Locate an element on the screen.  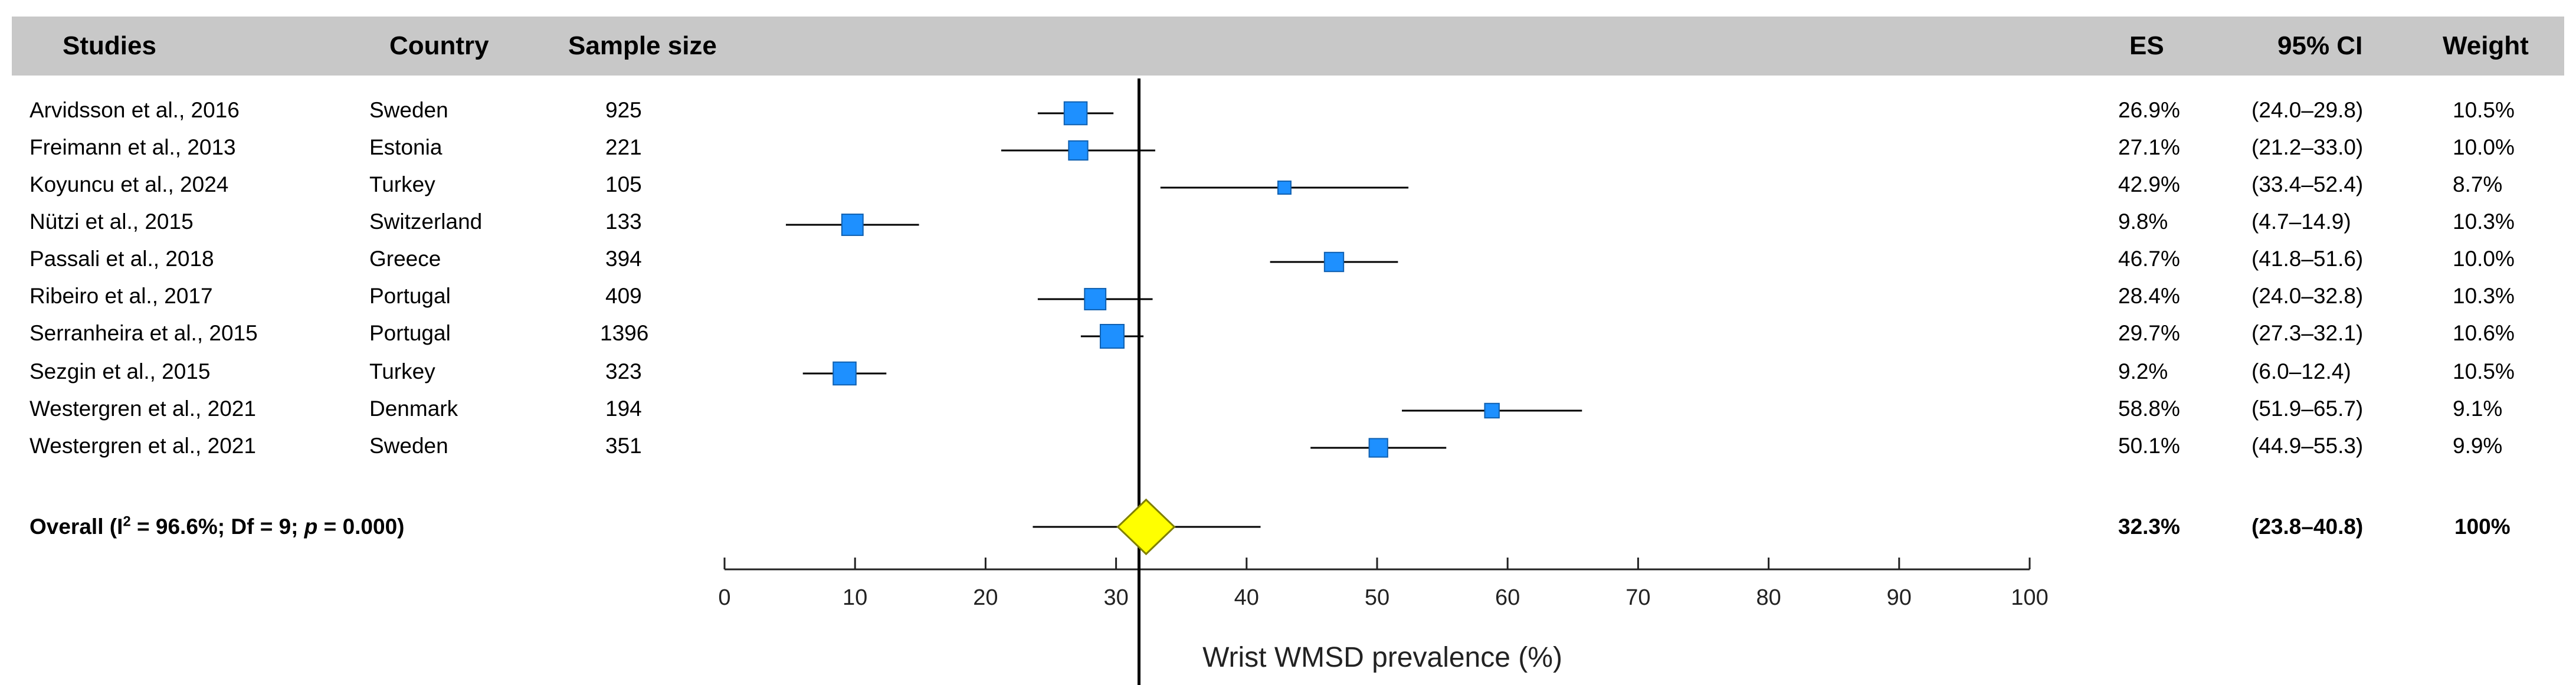
study-name: Koyuncu et al., 2024 is located at coordinates (129, 184).